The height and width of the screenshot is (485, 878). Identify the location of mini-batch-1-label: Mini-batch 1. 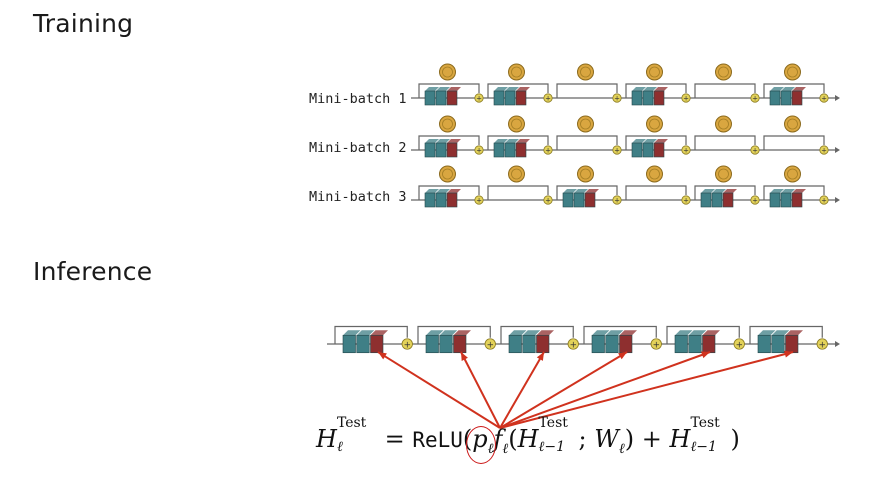
(358, 99).